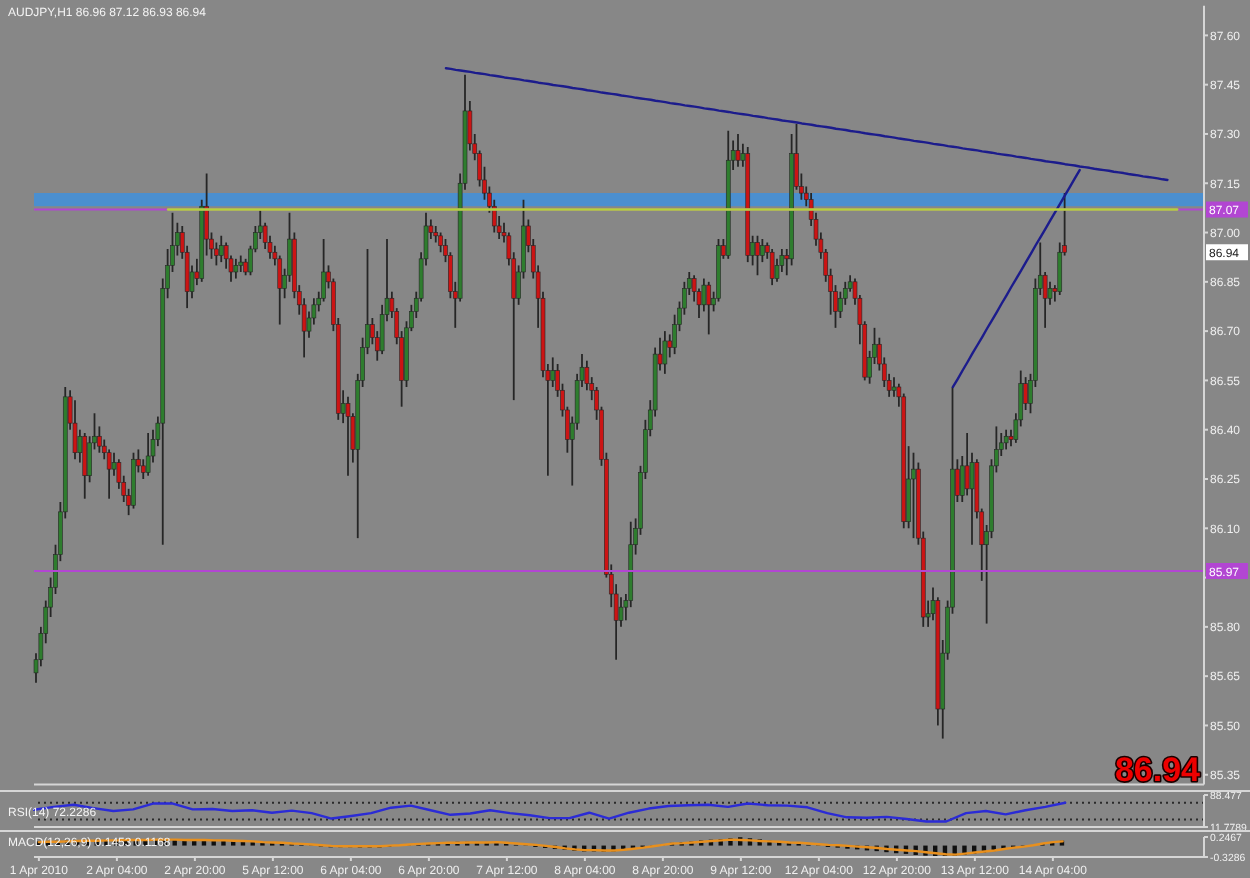  What do you see at coordinates (1158, 769) in the screenshot?
I see `annotation: 86.94` at bounding box center [1158, 769].